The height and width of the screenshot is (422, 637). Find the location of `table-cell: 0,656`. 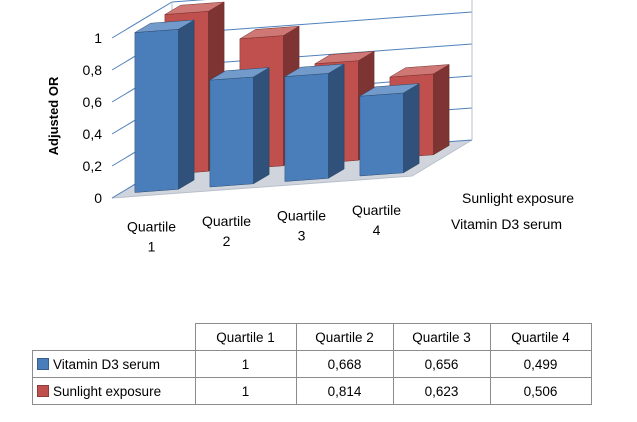

table-cell: 0,656 is located at coordinates (441, 364).